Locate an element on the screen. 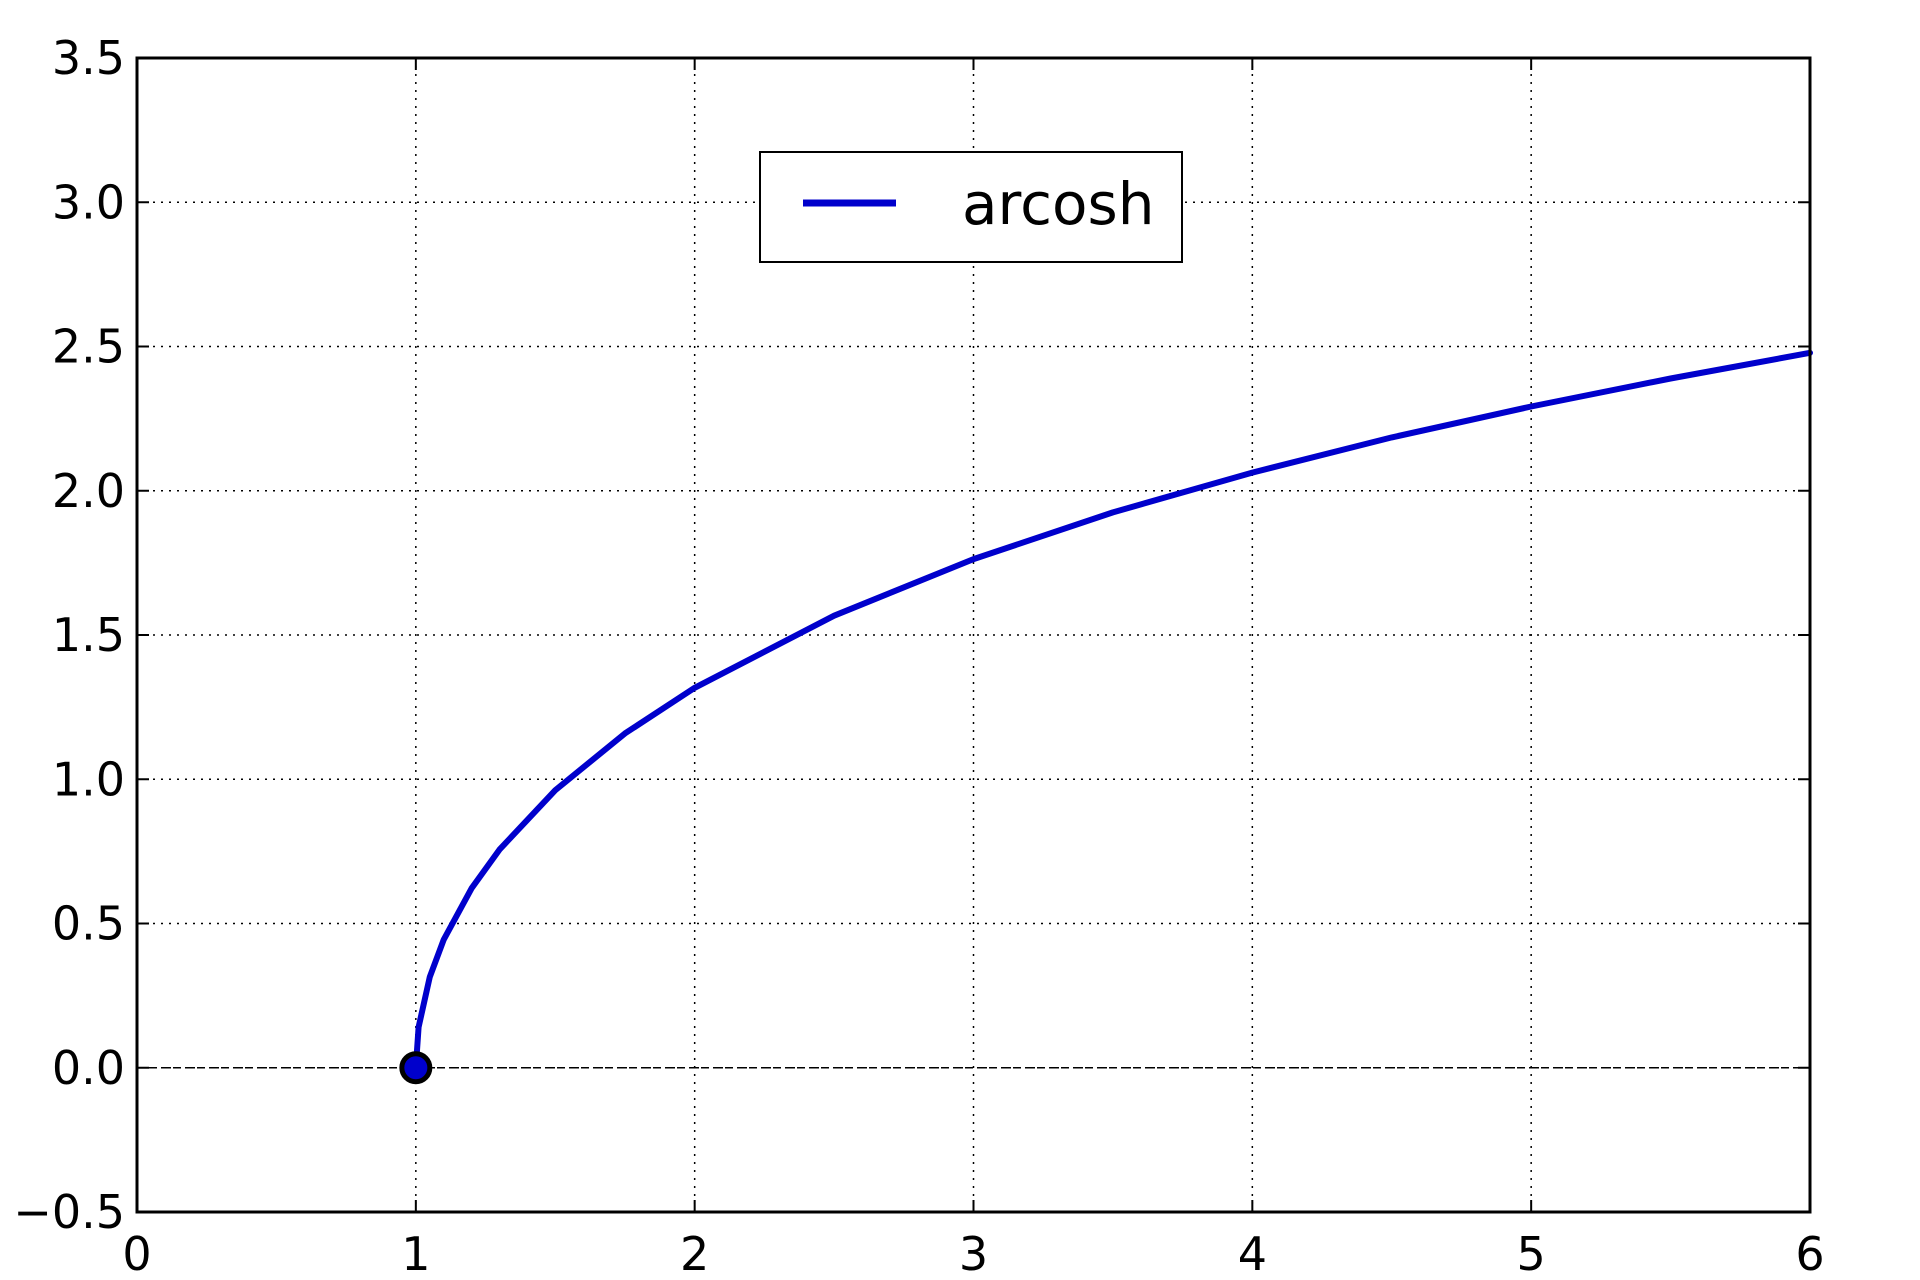 The width and height of the screenshot is (1920, 1280). legend: arcosh is located at coordinates (971, 207).